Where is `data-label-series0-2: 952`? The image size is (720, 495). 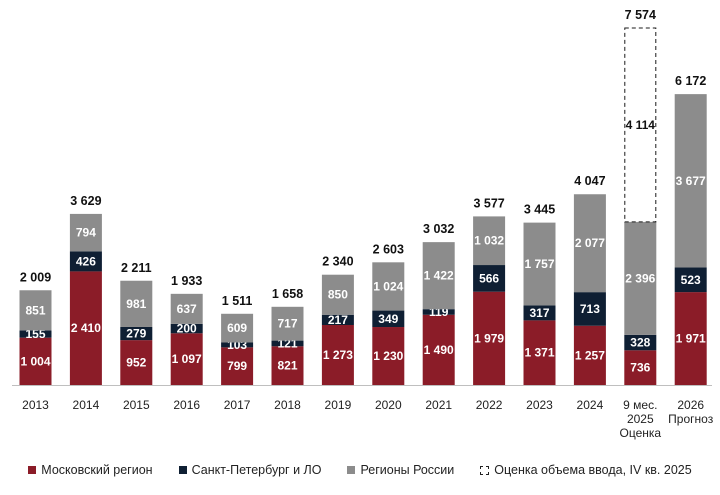 data-label-series0-2: 952 is located at coordinates (136, 363).